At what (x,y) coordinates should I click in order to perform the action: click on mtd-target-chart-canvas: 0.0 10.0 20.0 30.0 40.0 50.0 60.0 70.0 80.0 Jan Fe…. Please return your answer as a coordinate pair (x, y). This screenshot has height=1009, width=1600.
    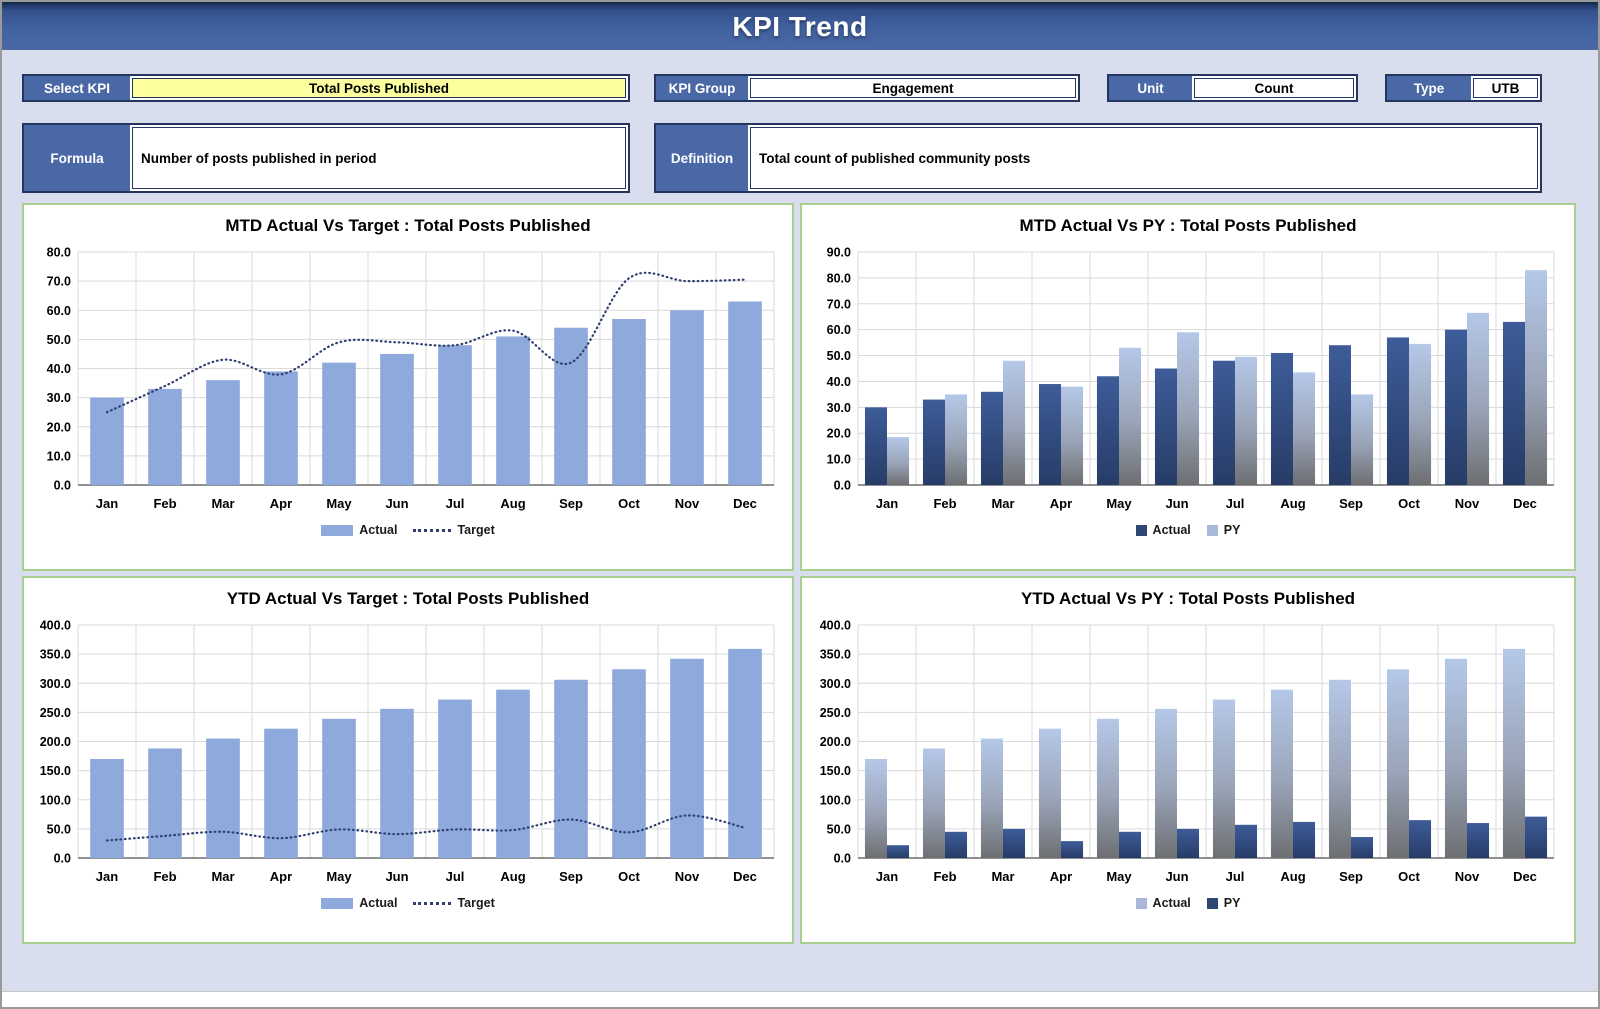
    Looking at the image, I should click on (411, 378).